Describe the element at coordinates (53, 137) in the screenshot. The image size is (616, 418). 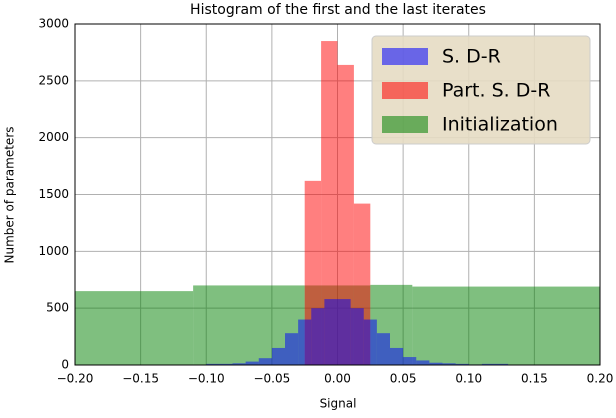
I see `y-tick-label: 2000` at that location.